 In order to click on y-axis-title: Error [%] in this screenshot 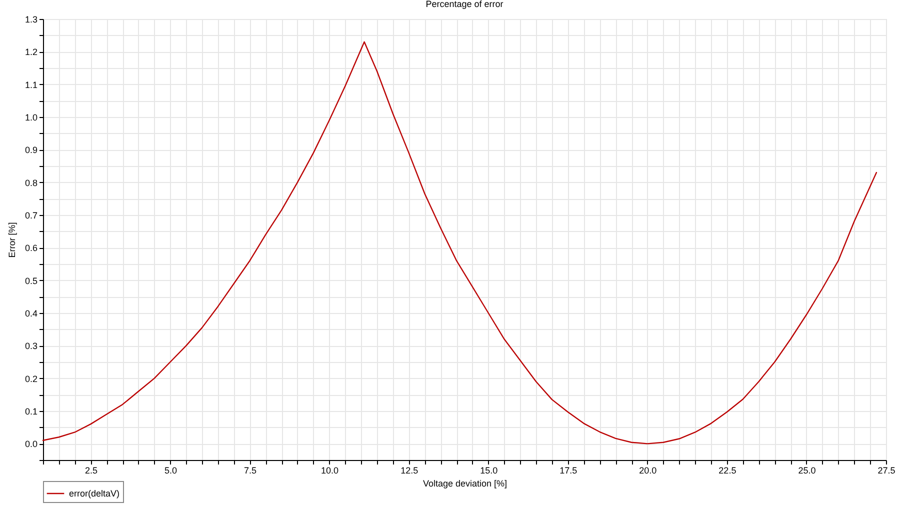, I will do `click(11, 240)`.